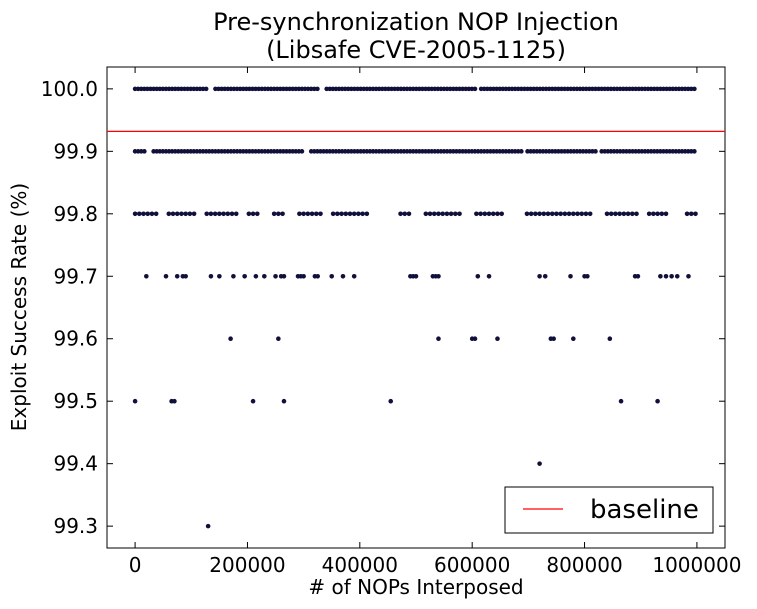  What do you see at coordinates (247, 565) in the screenshot?
I see `x-tick-label: 200000` at bounding box center [247, 565].